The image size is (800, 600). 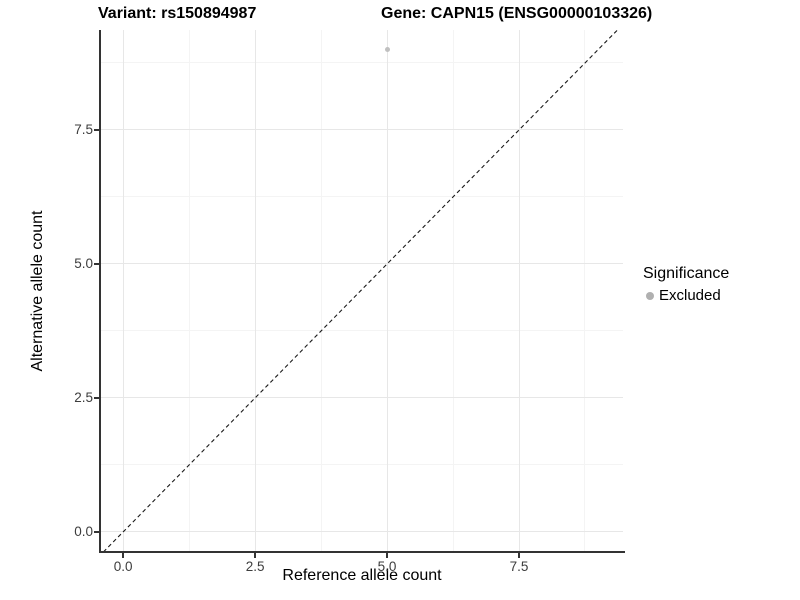 What do you see at coordinates (362, 575) in the screenshot?
I see `x-axis-title: Reference allele count` at bounding box center [362, 575].